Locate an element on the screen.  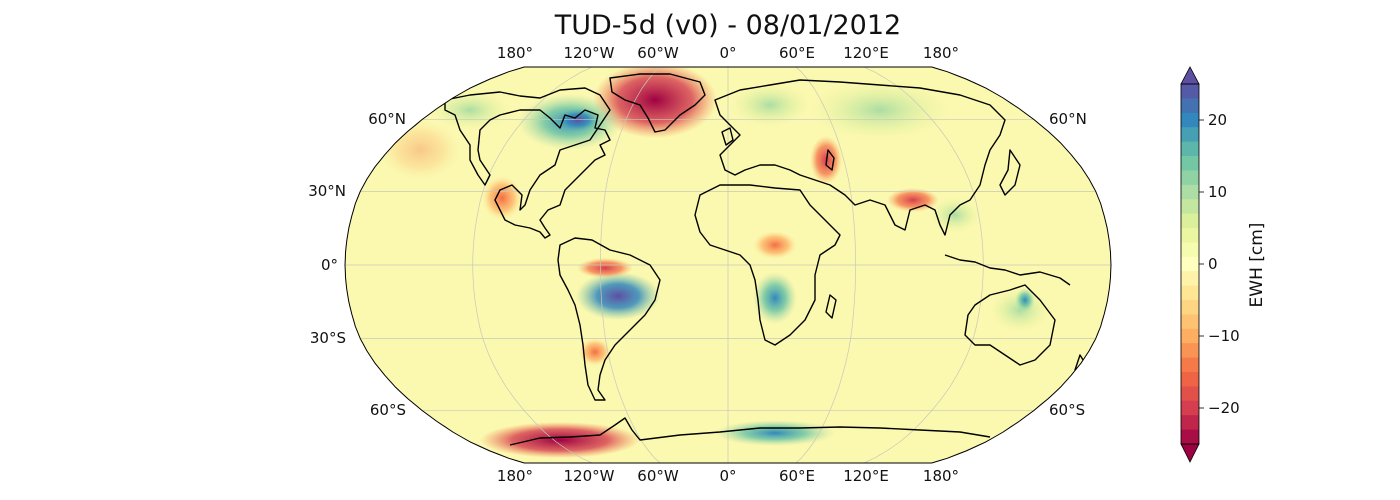
coast-madagascar is located at coordinates (831, 306).